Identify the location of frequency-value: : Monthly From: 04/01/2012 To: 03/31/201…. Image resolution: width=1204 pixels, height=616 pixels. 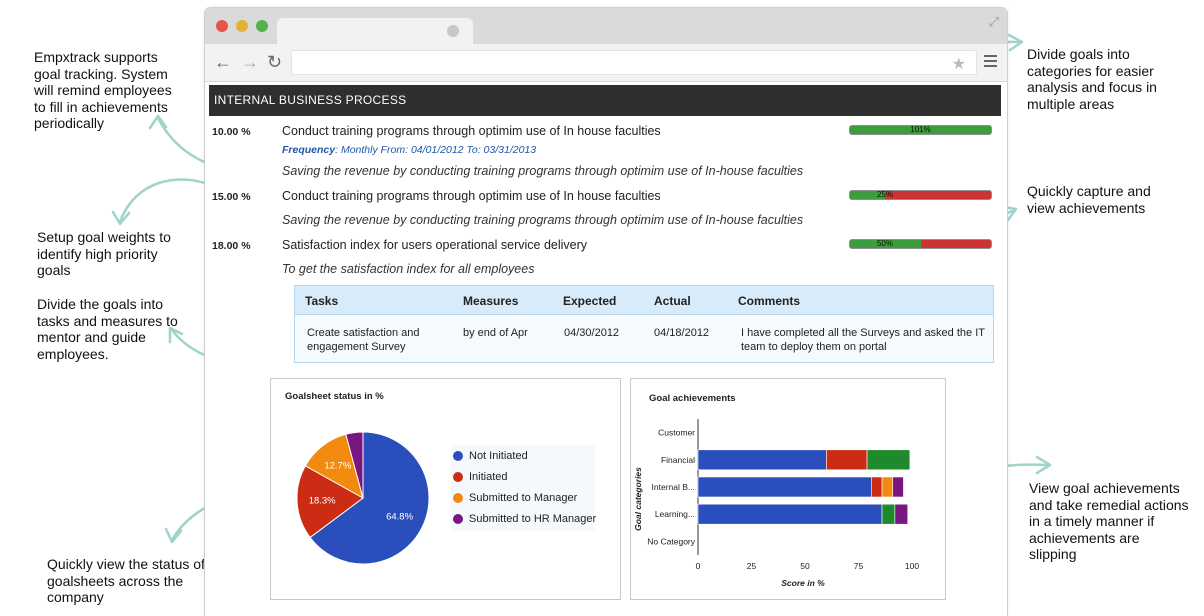
(436, 150).